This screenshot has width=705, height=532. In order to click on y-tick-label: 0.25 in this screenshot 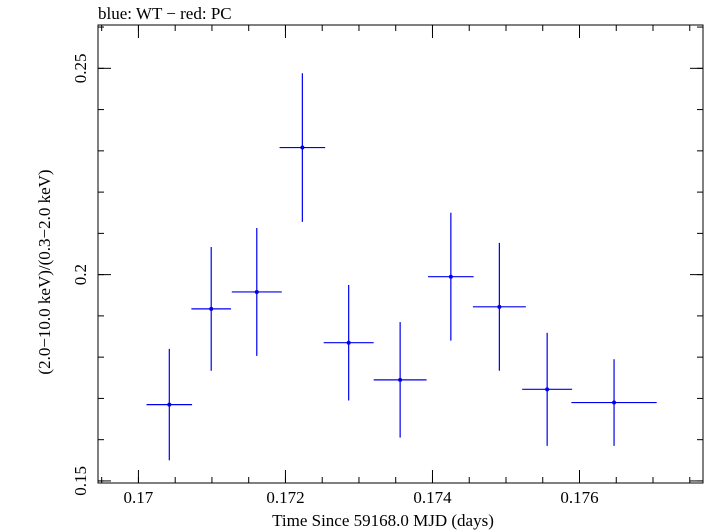, I will do `click(80, 68)`.